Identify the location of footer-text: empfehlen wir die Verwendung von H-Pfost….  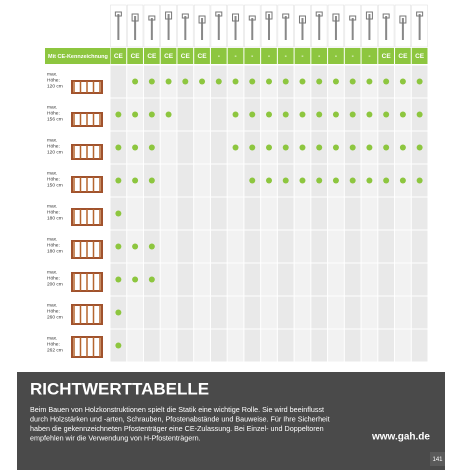
(115, 437).